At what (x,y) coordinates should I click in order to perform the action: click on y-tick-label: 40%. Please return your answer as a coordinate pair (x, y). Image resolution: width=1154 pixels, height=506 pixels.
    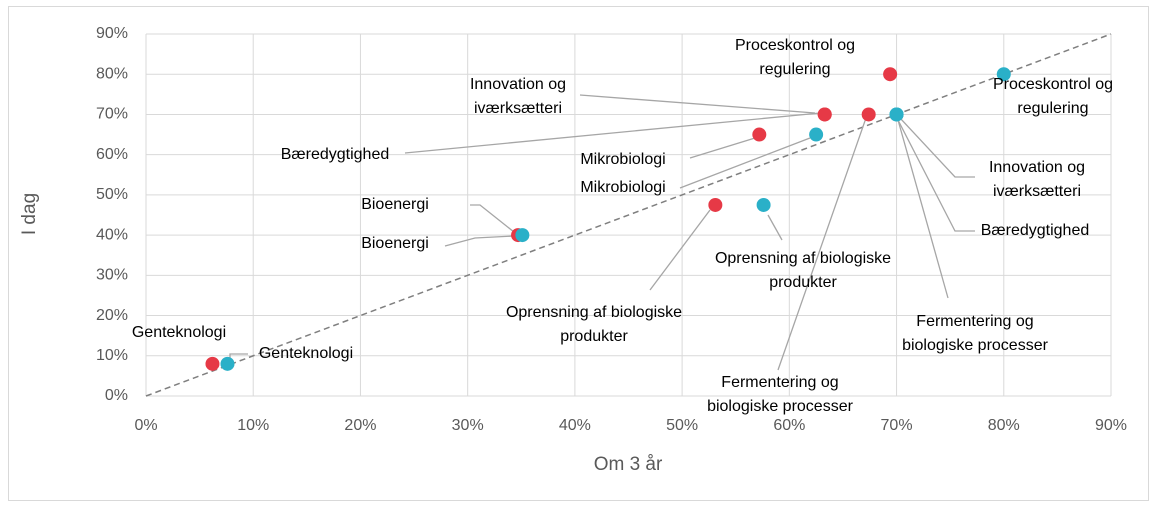
    Looking at the image, I should click on (112, 234).